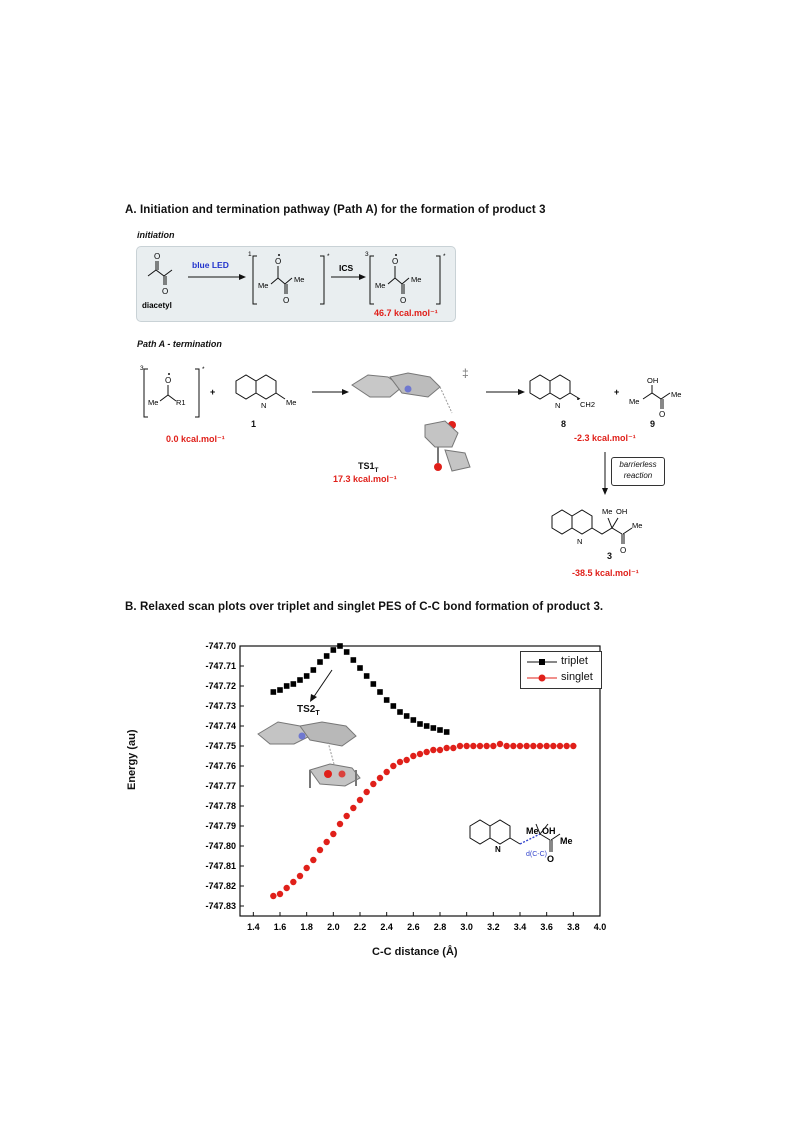 The image size is (793, 1121). What do you see at coordinates (220, 786) in the screenshot?
I see `y-tick-label: -747.77` at bounding box center [220, 786].